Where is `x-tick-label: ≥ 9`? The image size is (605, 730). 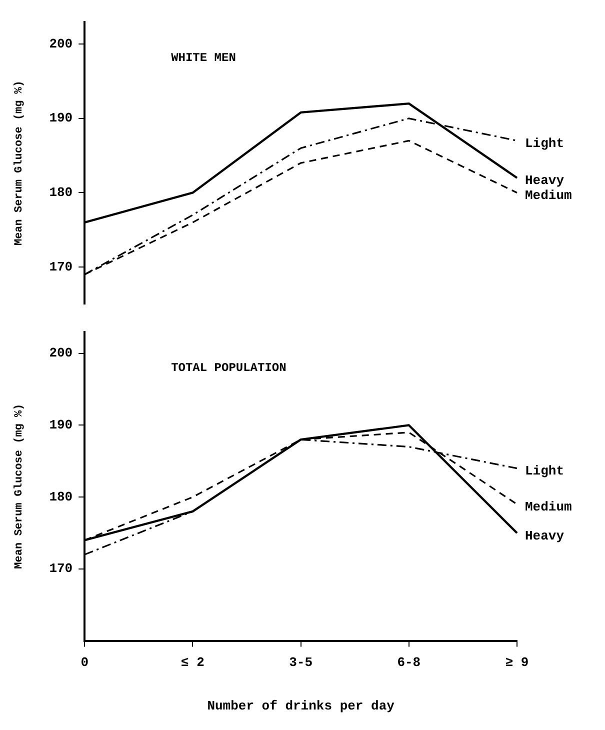 x-tick-label: ≥ 9 is located at coordinates (517, 662).